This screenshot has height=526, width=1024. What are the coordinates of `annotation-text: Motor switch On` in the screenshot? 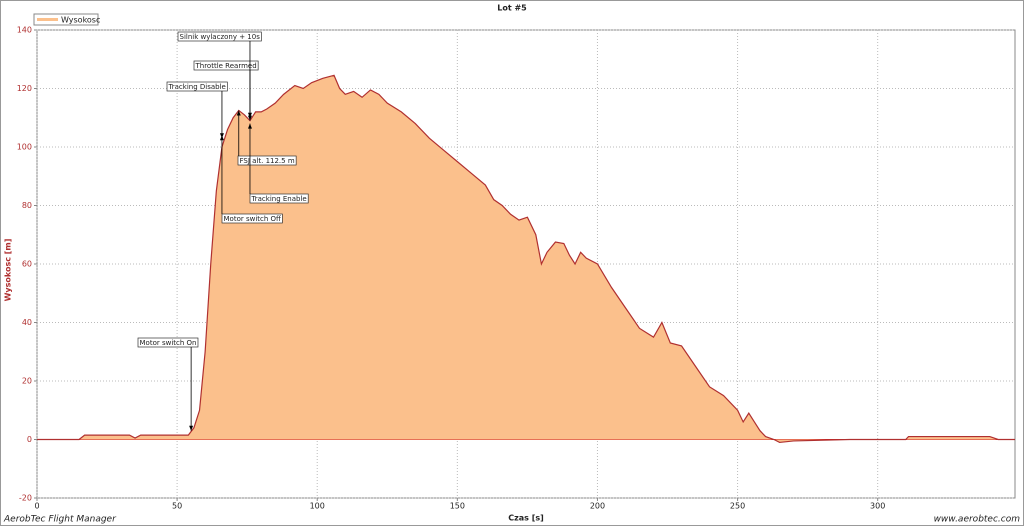 It's located at (168, 343).